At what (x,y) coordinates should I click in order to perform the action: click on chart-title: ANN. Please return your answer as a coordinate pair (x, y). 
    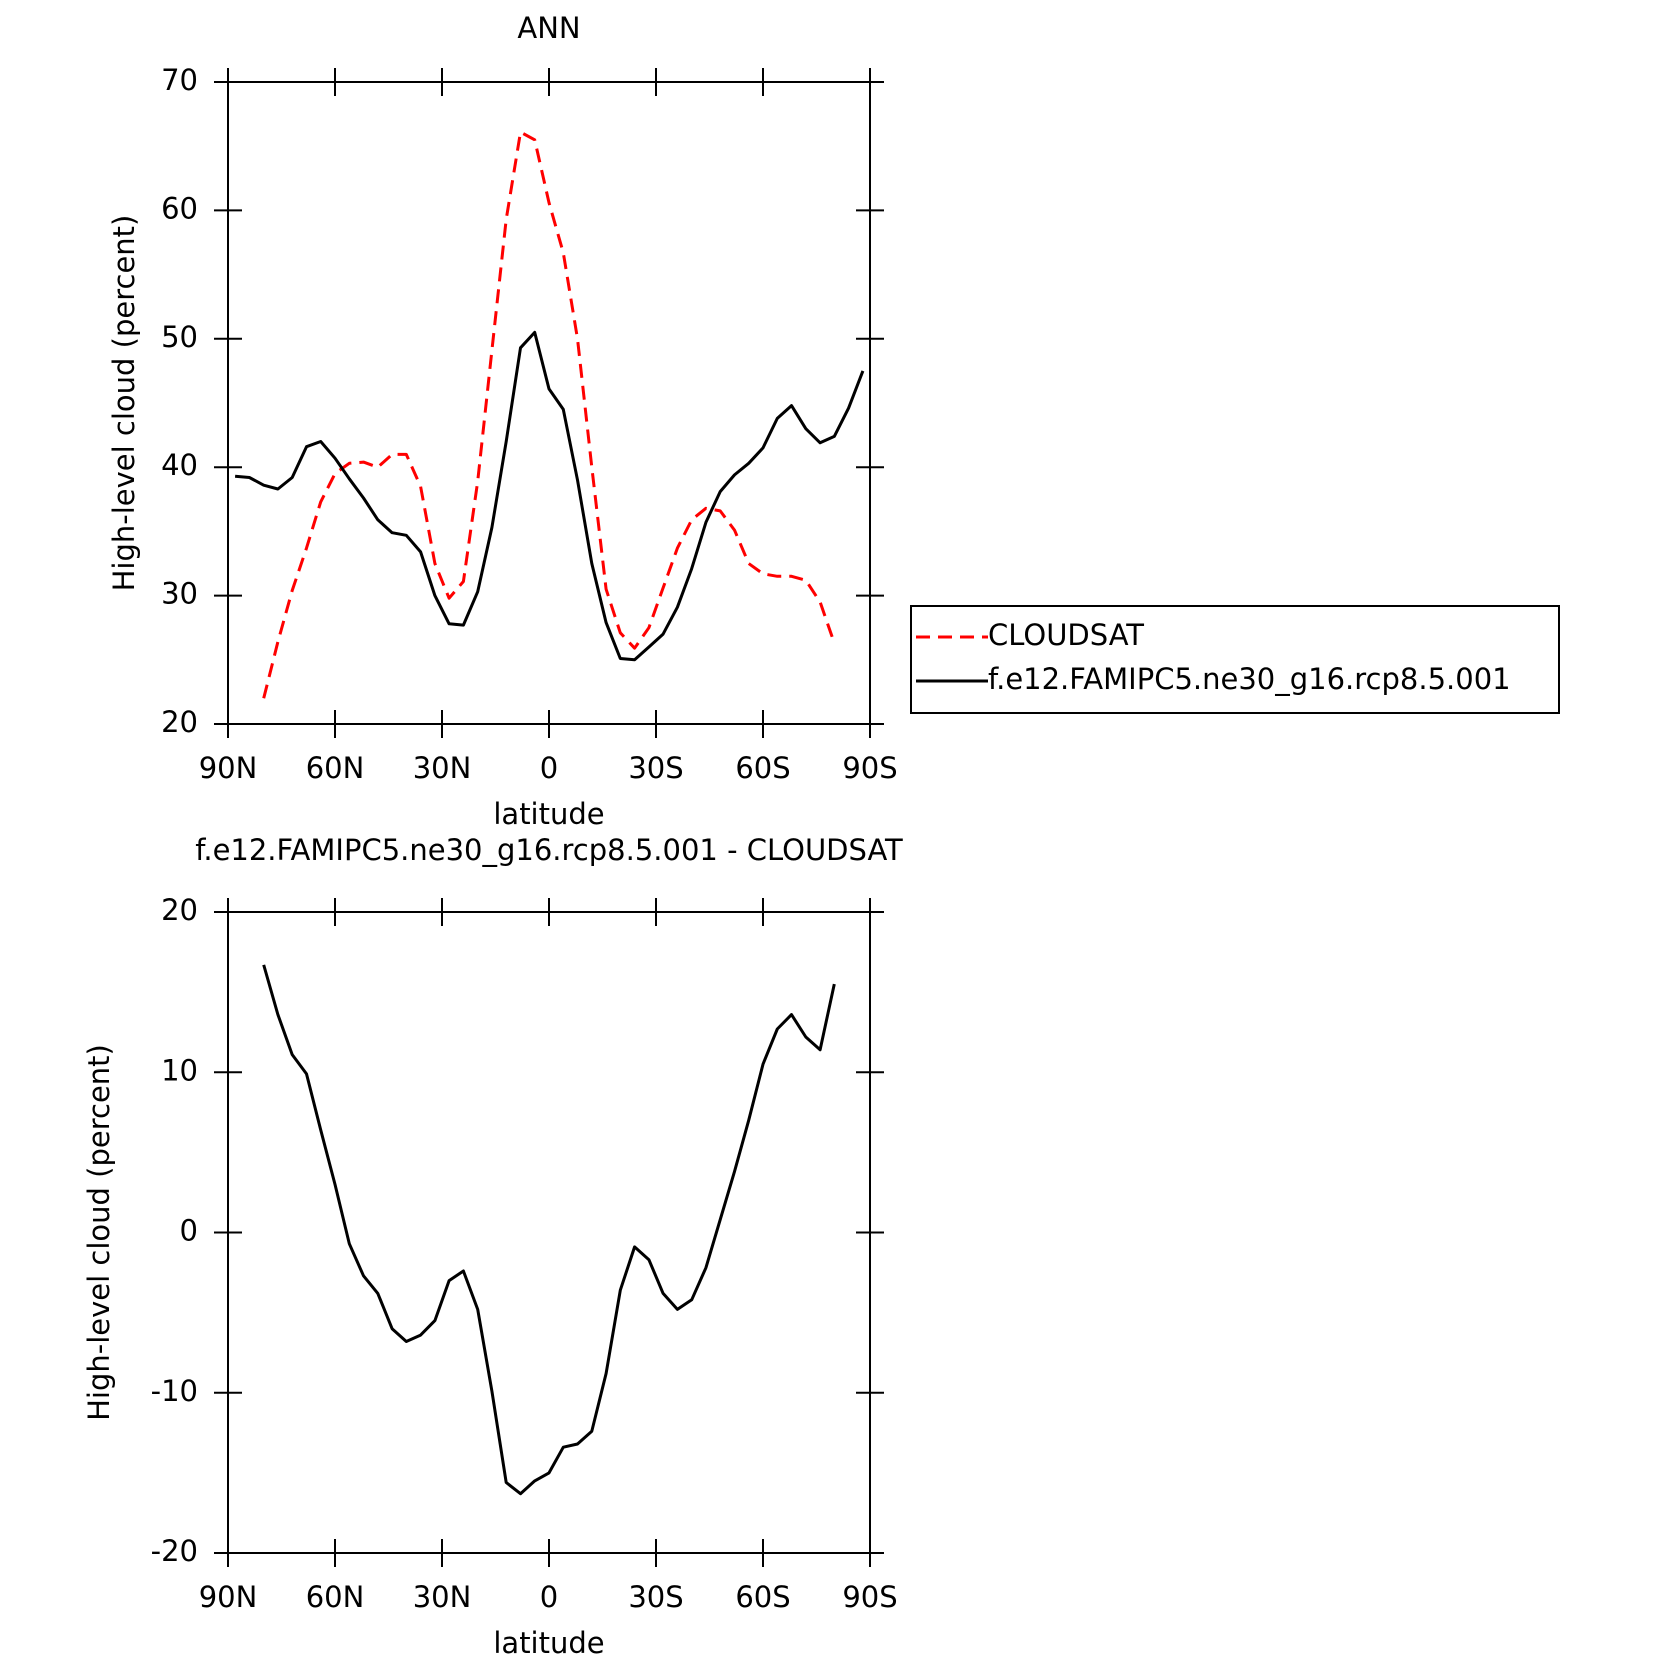
    Looking at the image, I should click on (548, 28).